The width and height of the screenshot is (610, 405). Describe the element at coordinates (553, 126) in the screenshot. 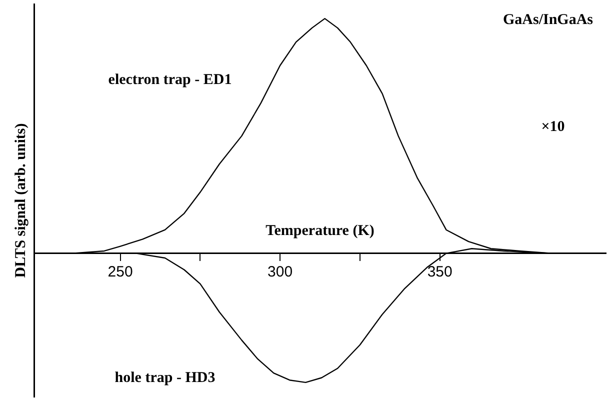

I see `annotation: ×10` at that location.